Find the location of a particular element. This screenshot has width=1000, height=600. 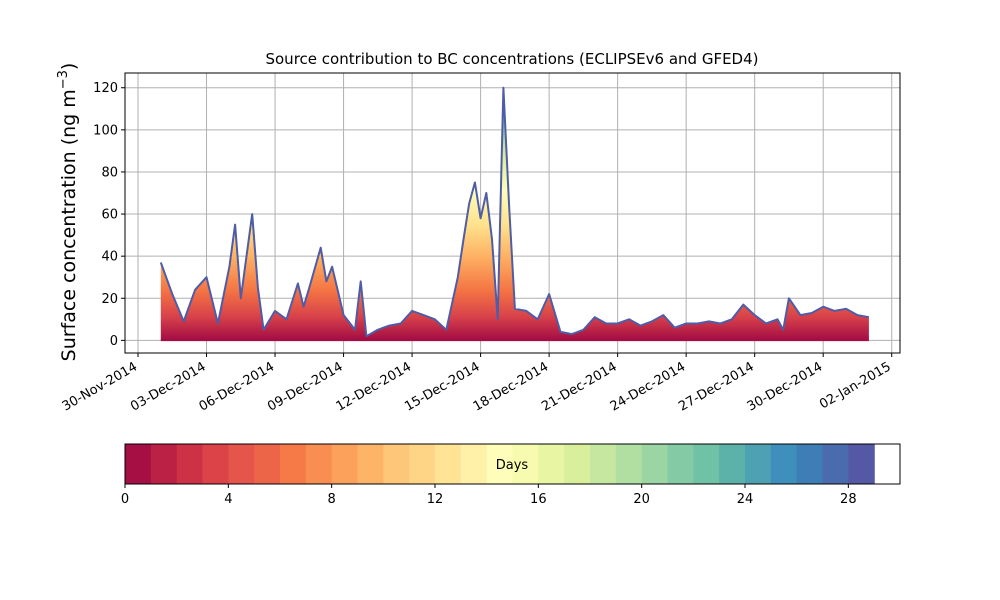

y-axis-label: Surface concentration (ng m−3) is located at coordinates (68, 212).